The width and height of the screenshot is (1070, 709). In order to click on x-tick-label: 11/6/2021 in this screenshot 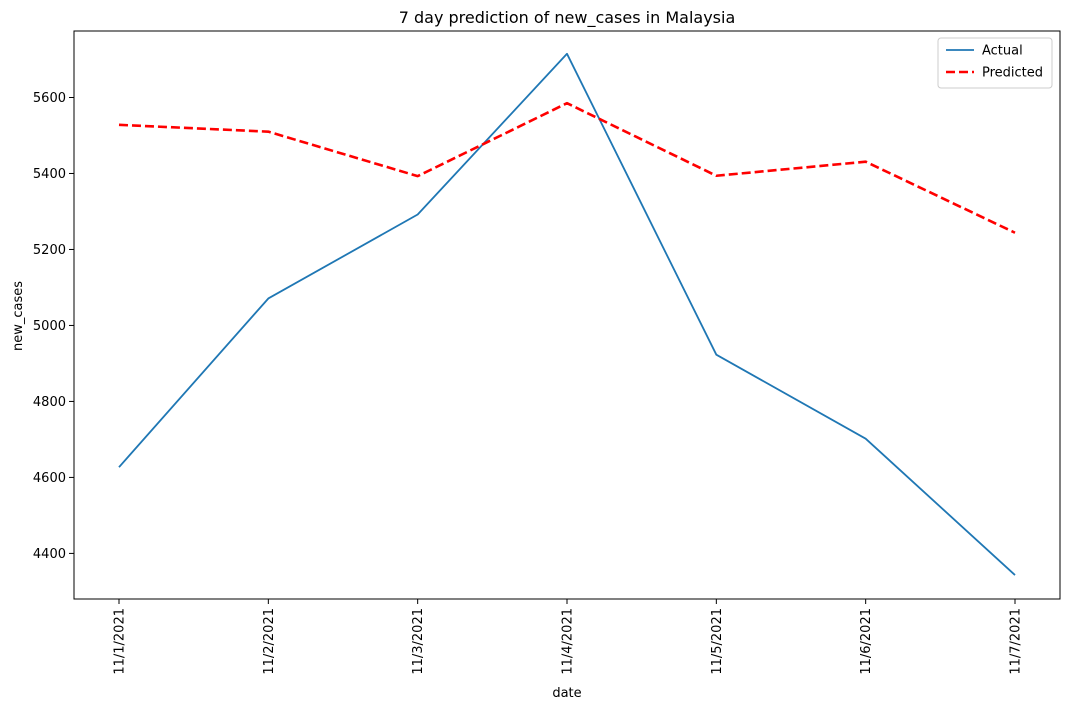, I will do `click(866, 641)`.